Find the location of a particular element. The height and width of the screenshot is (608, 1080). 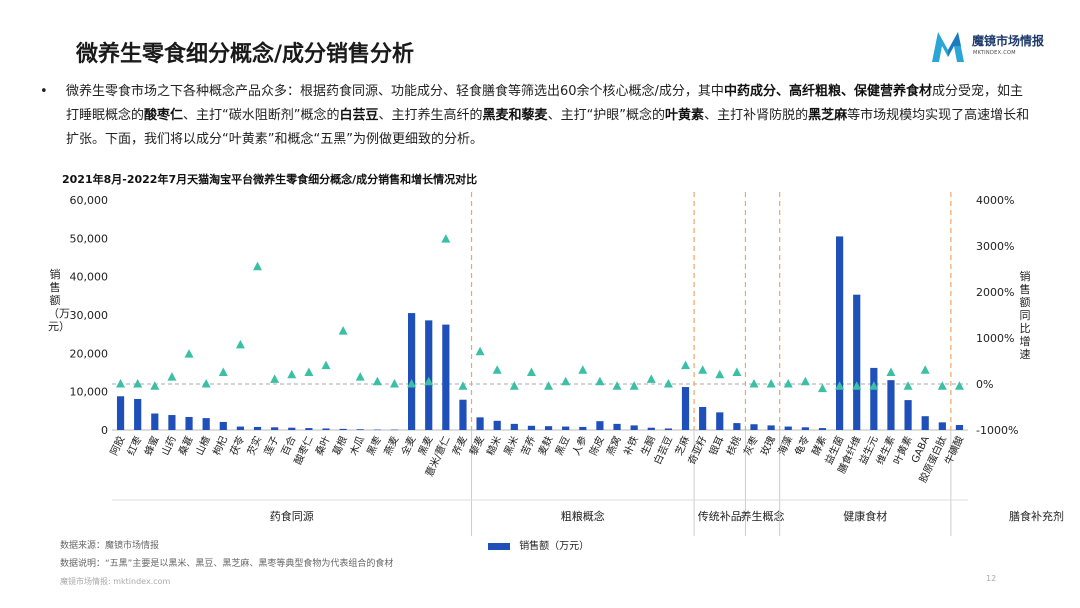

category-label: 芝麻 is located at coordinates (682, 446).